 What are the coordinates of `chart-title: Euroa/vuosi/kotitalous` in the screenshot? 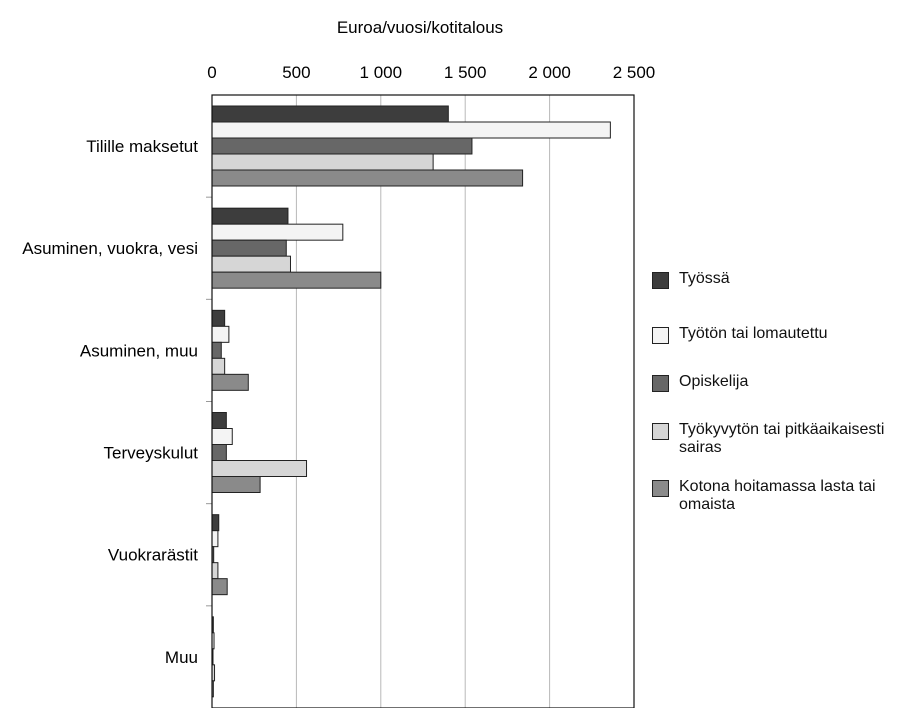 It's located at (420, 27).